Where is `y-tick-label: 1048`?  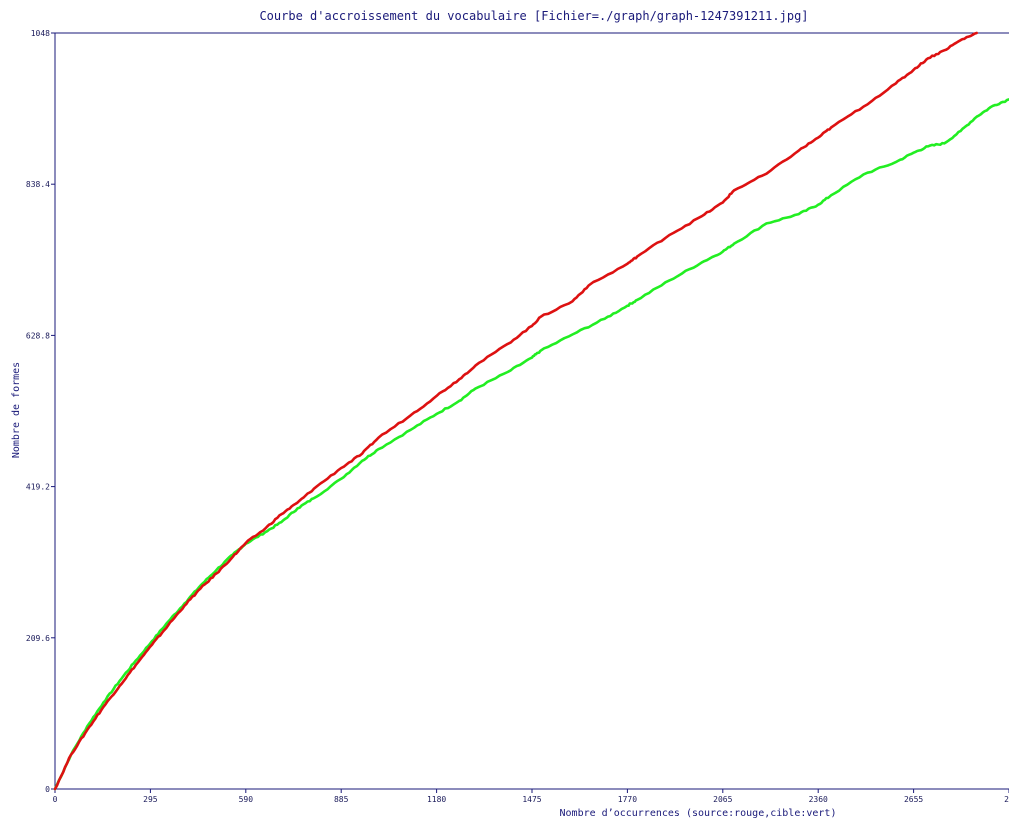
y-tick-label: 1048 is located at coordinates (40, 33).